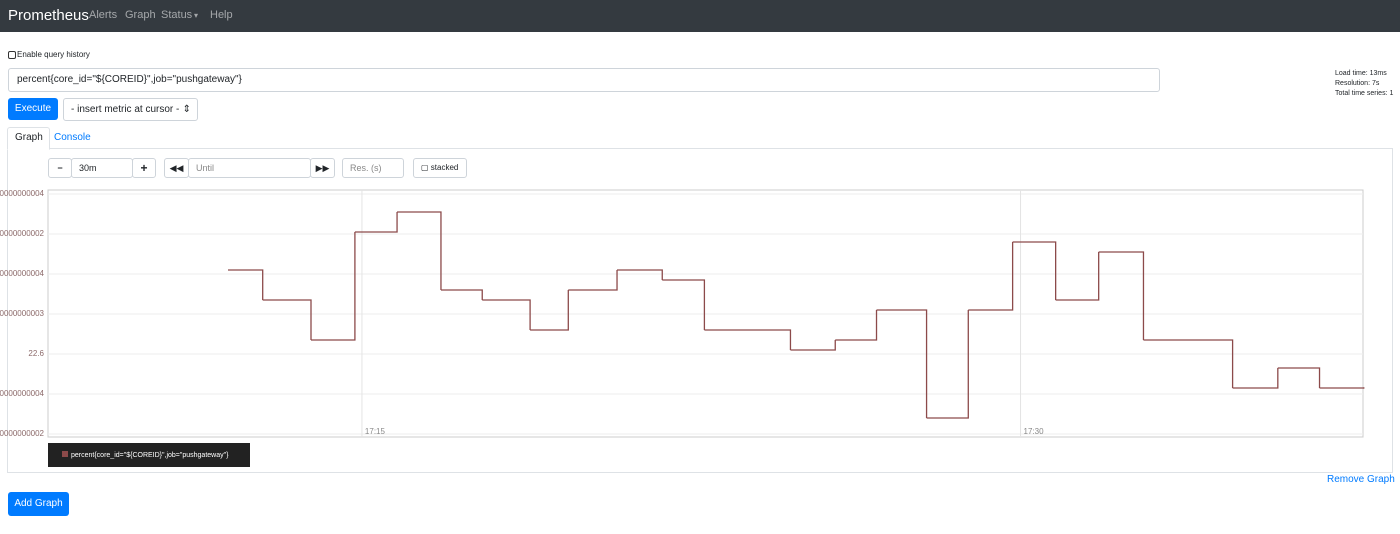 The height and width of the screenshot is (534, 1400). I want to click on tab: Console, so click(72, 137).